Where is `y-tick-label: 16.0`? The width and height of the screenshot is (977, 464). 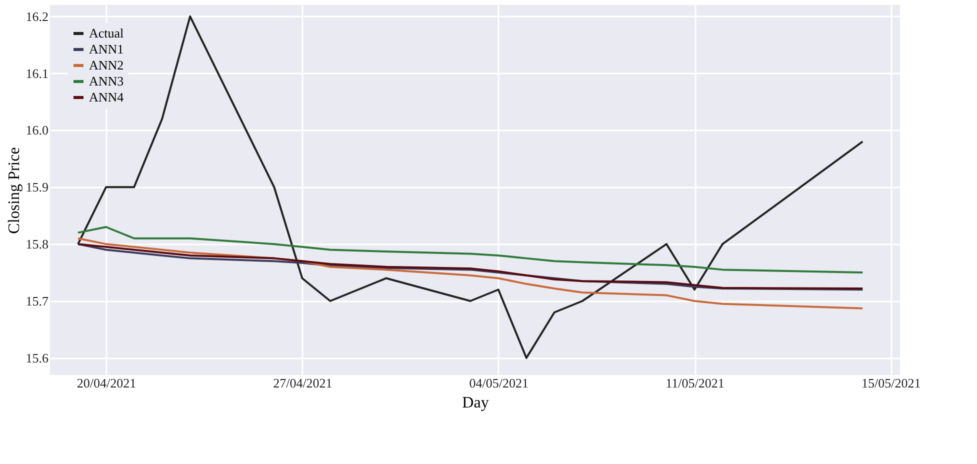
y-tick-label: 16.0 is located at coordinates (37, 130).